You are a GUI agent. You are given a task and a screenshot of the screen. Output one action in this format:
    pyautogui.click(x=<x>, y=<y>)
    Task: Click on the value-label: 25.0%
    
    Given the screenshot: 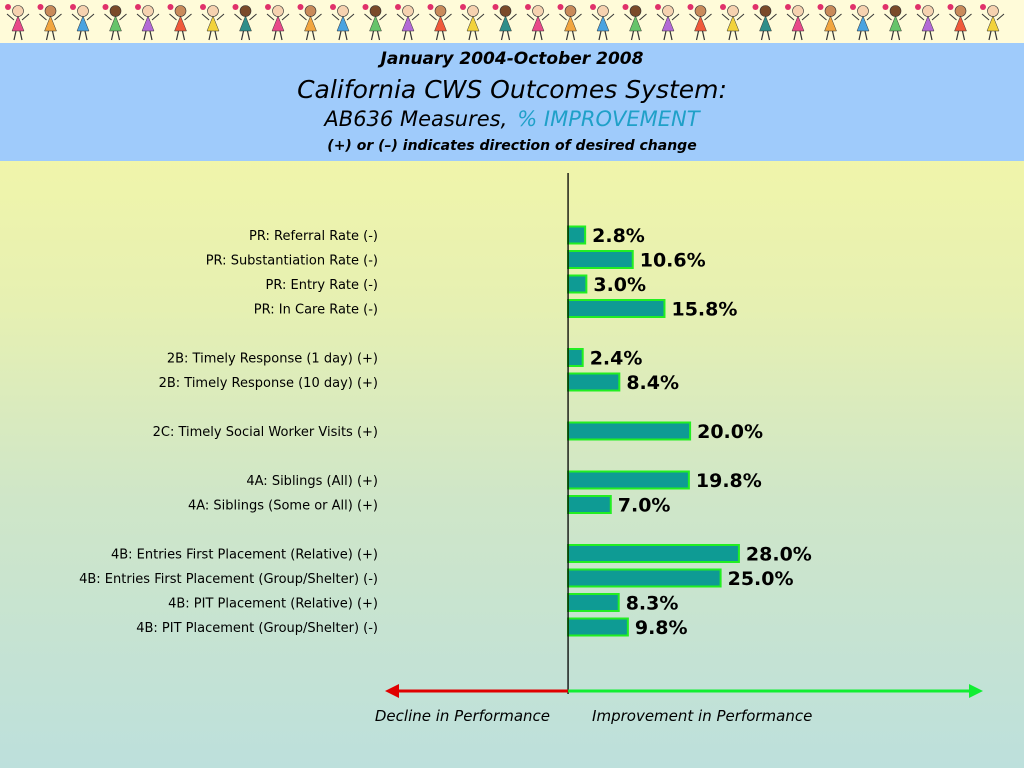 What is the action you would take?
    pyautogui.click(x=761, y=579)
    